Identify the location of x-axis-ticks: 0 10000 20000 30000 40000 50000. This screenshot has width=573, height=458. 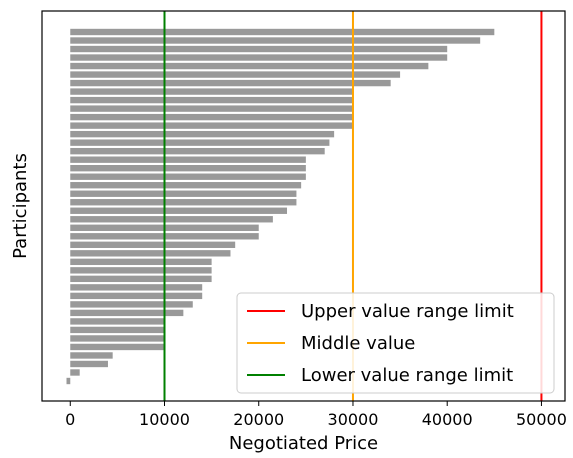
(316, 415).